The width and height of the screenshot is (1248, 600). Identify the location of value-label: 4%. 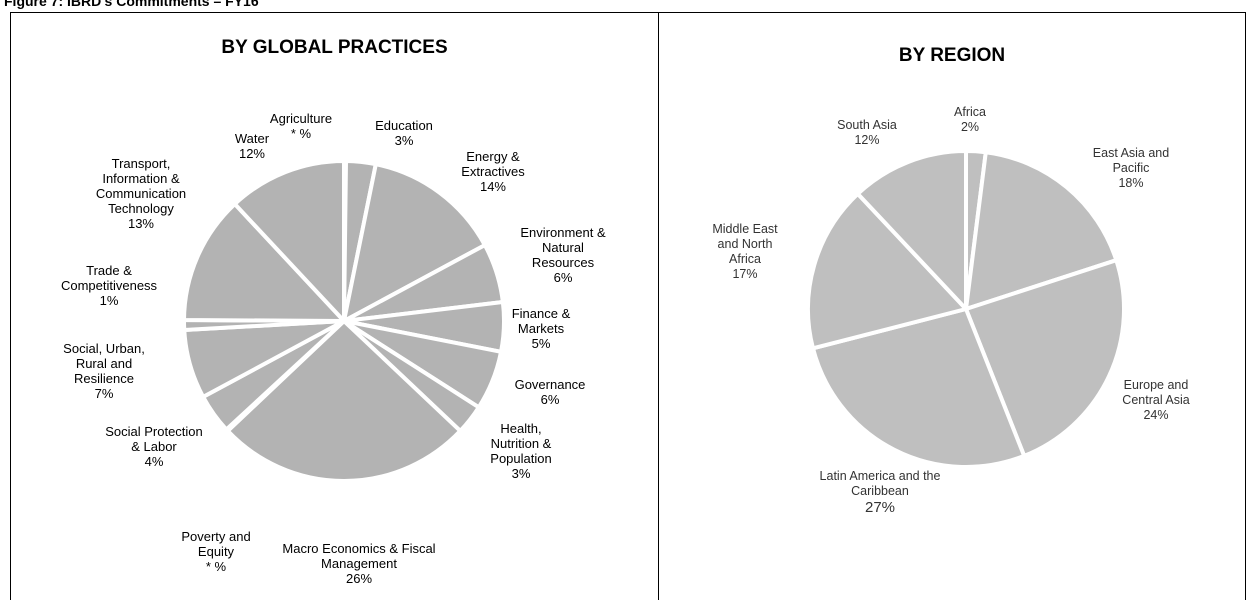
(154, 461).